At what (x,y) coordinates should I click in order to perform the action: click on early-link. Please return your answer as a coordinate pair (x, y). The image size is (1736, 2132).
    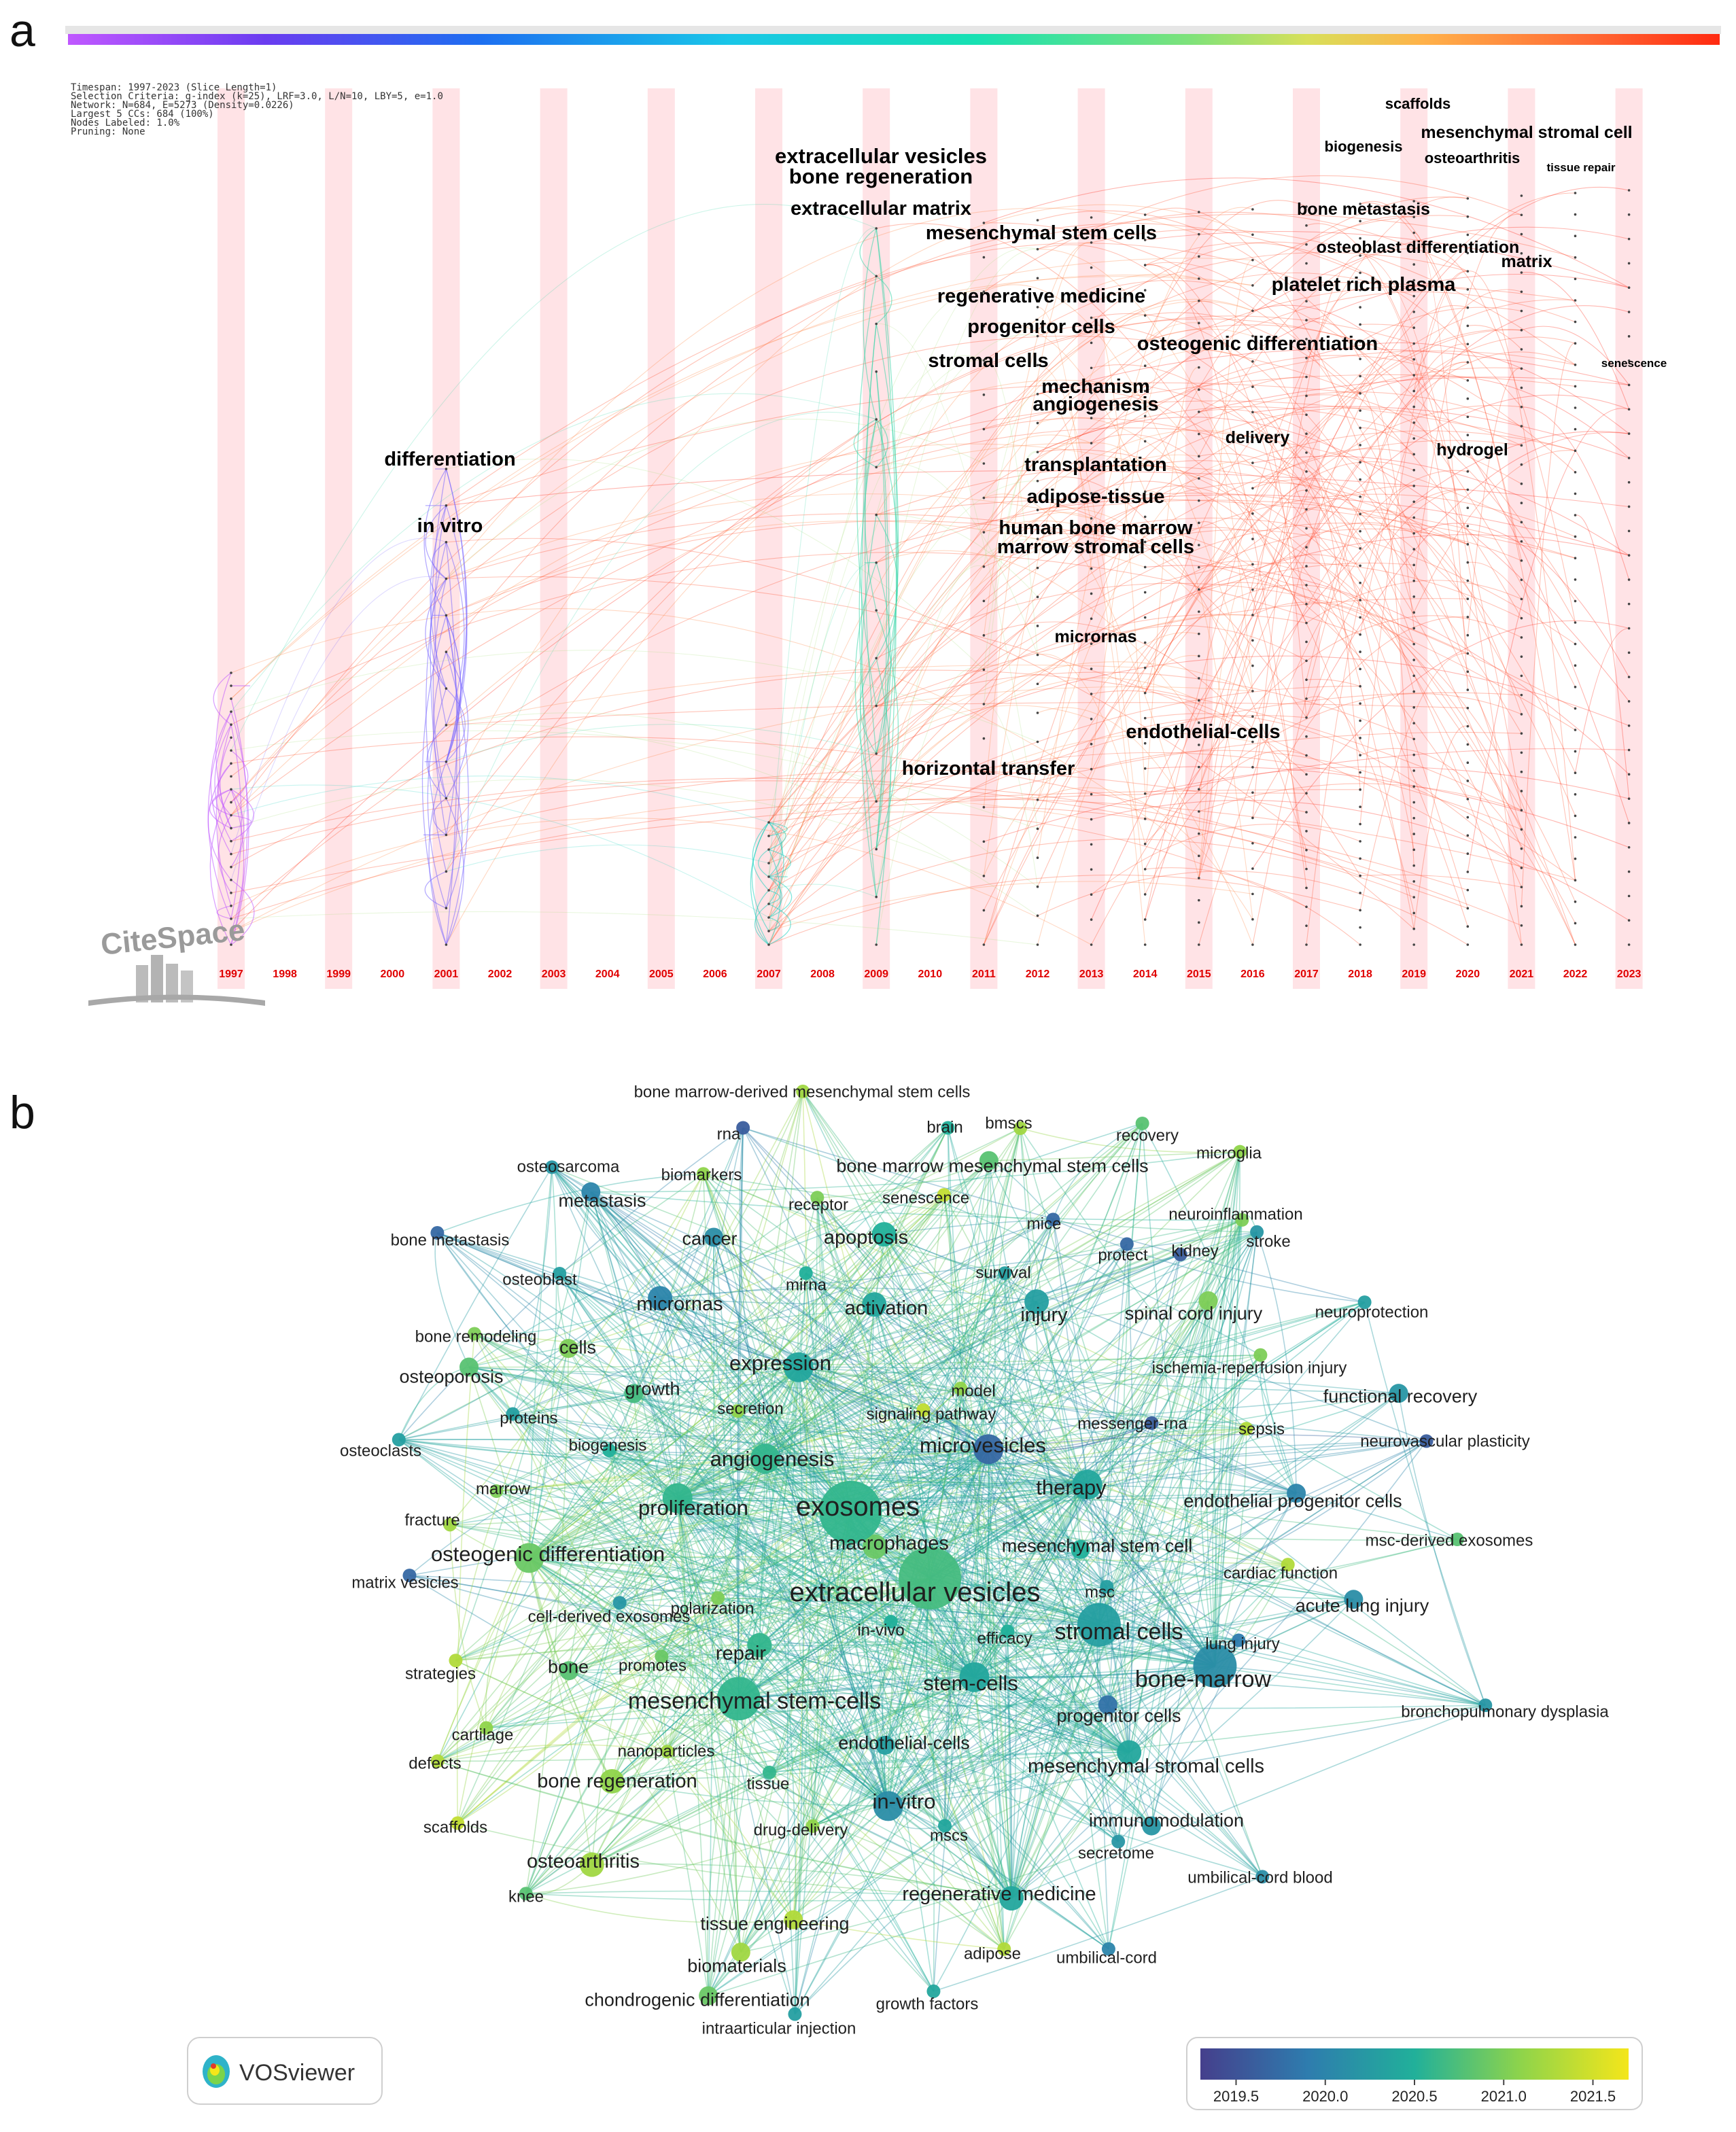
    Looking at the image, I should click on (865, 682).